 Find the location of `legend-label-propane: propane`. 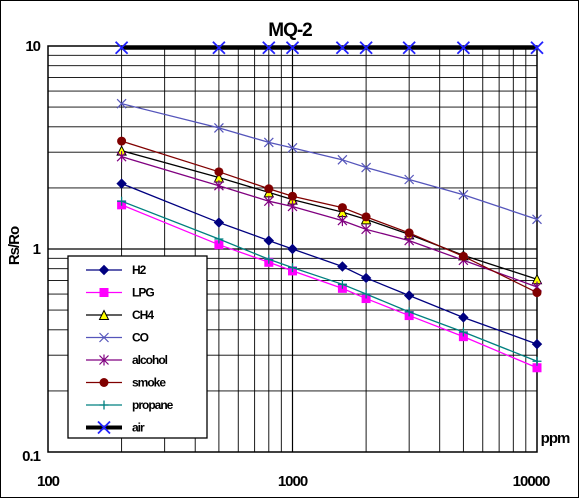

legend-label-propane: propane is located at coordinates (153, 405).